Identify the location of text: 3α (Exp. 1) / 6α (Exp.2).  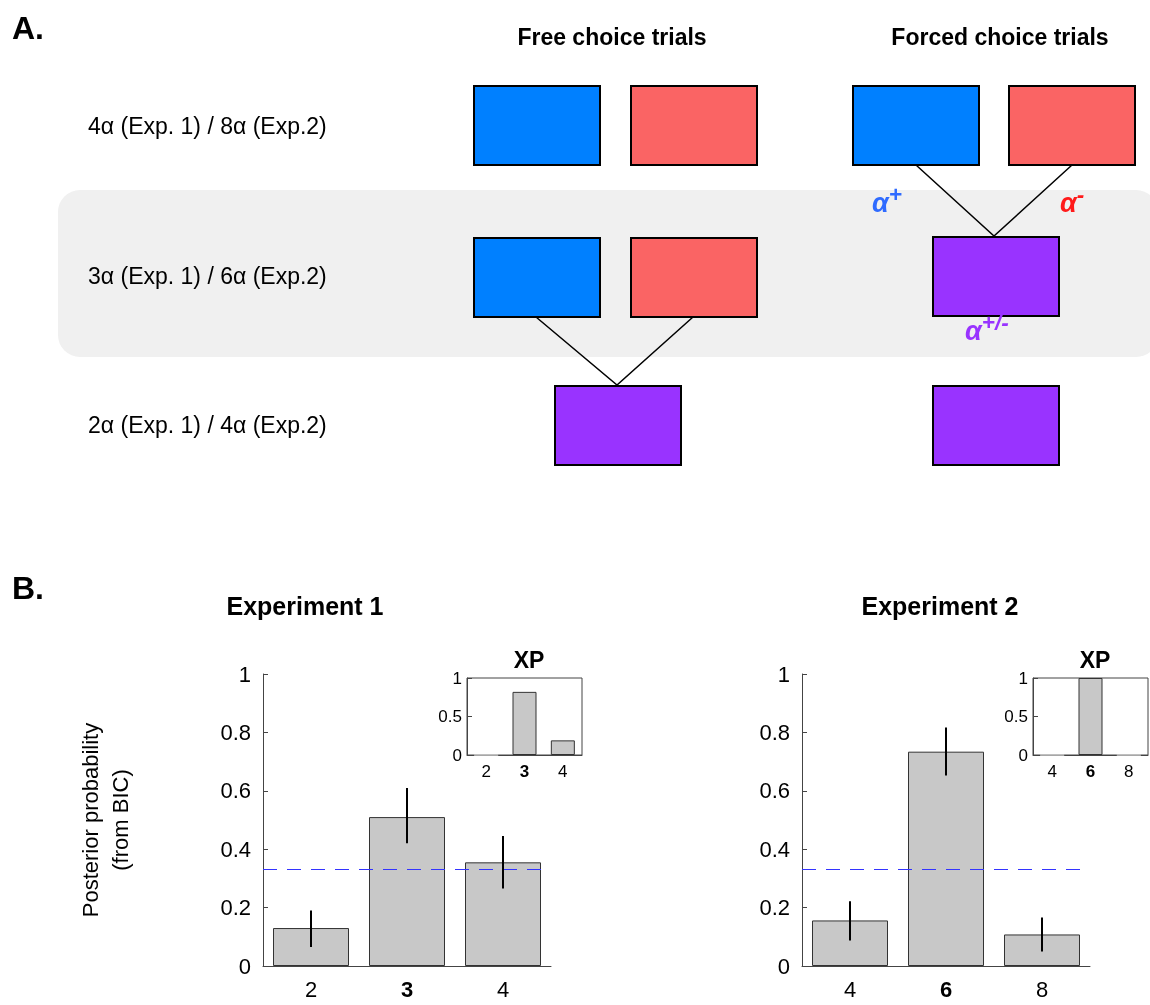
(207, 276).